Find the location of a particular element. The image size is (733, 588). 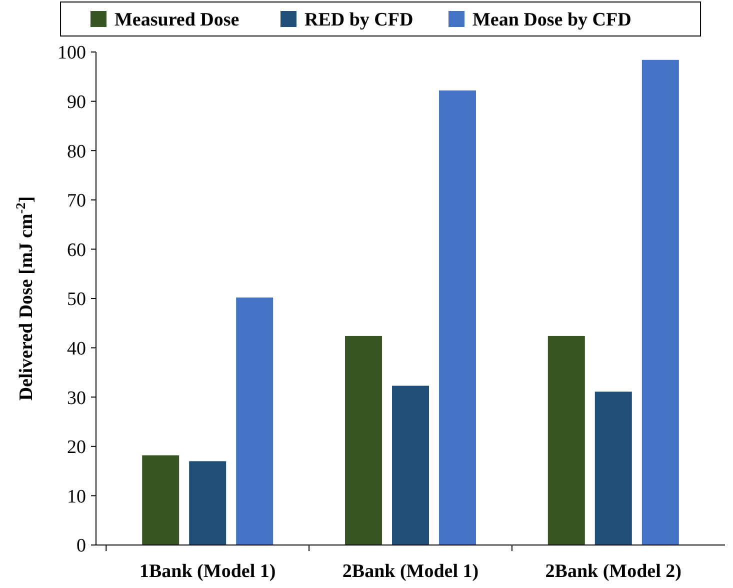

x-tick-label: 2Bank (Model 2) is located at coordinates (613, 571).